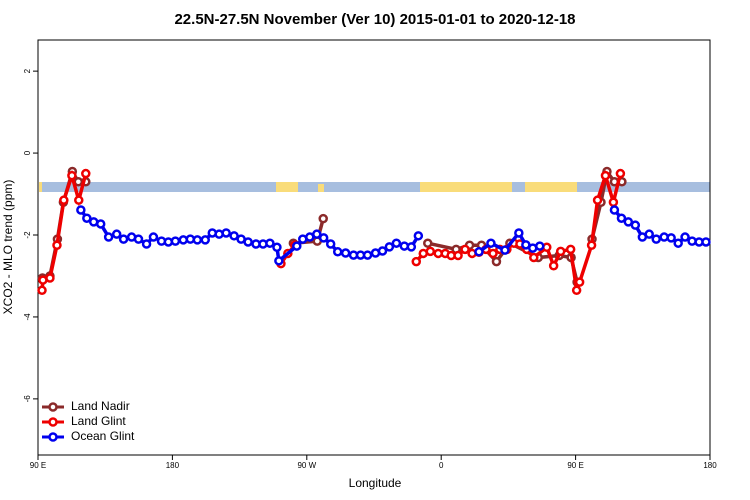  I want to click on y-tick-label: 2, so click(27, 70).